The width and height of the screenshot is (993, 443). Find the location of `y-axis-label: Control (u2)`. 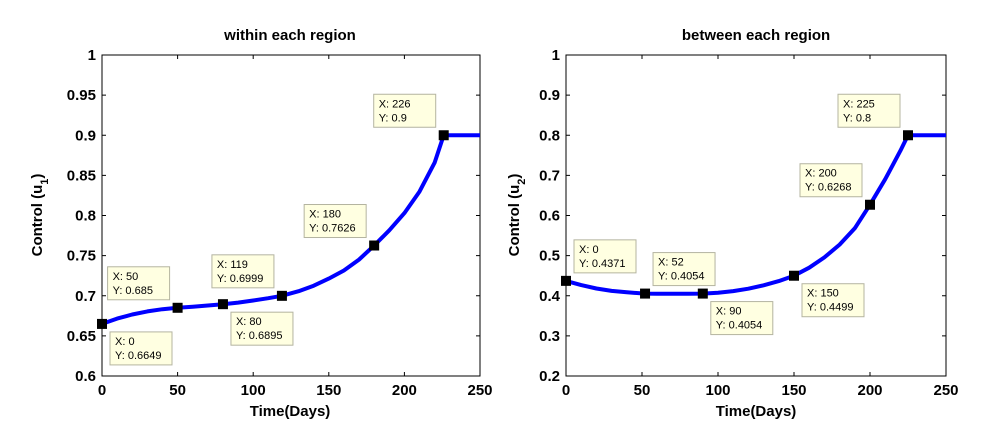

y-axis-label: Control (u2) is located at coordinates (517, 215).